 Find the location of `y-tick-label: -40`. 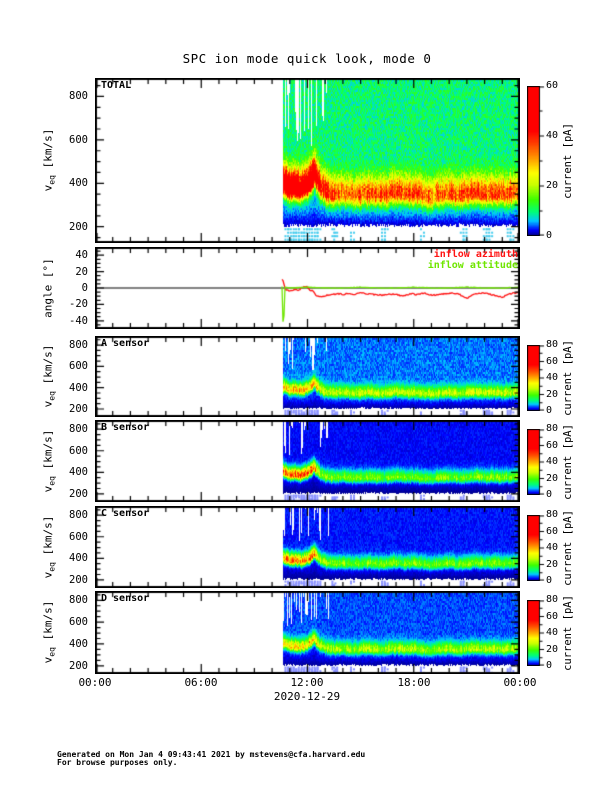

y-tick-label: -40 is located at coordinates (78, 320).